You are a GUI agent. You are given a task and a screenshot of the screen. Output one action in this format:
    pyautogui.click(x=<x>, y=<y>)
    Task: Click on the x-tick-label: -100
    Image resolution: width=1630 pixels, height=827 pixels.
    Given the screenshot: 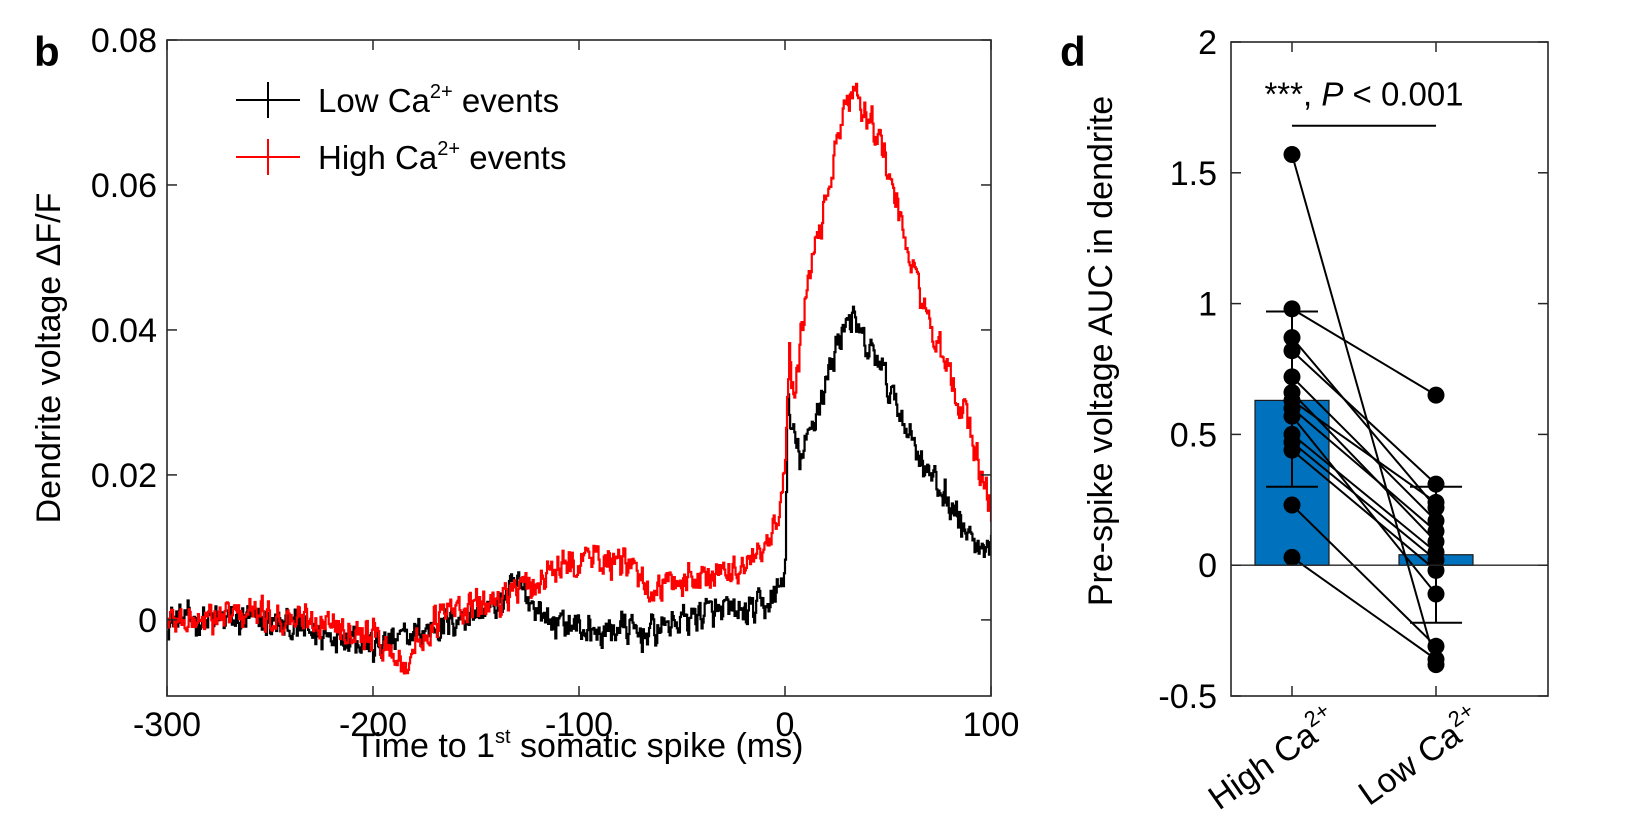 What is the action you would take?
    pyautogui.click(x=579, y=725)
    